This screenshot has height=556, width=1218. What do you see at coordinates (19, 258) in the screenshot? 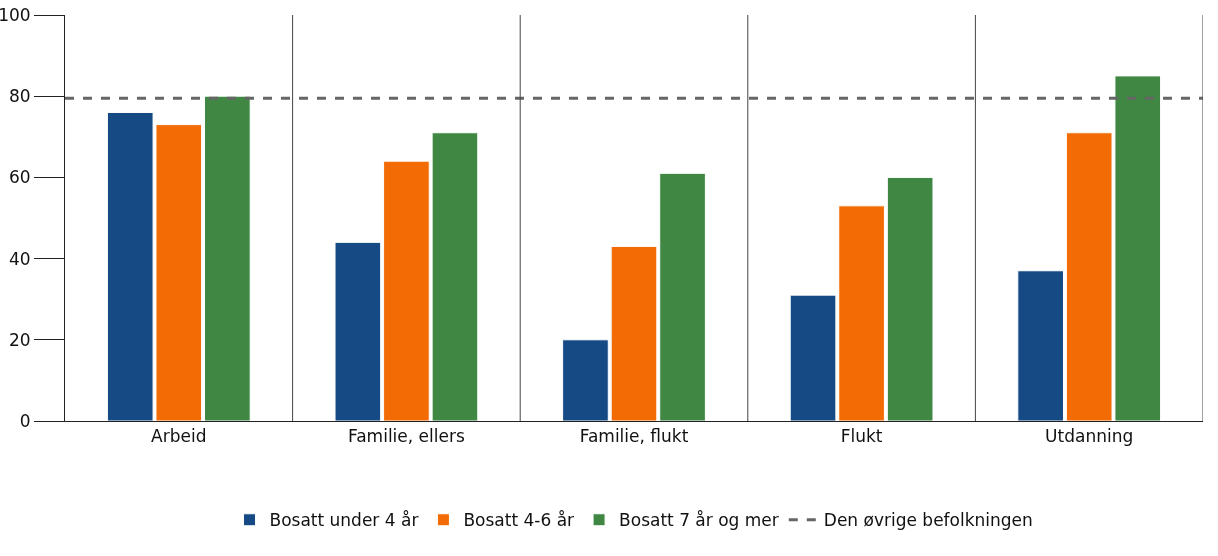
I see `y-tick-label: 40` at bounding box center [19, 258].